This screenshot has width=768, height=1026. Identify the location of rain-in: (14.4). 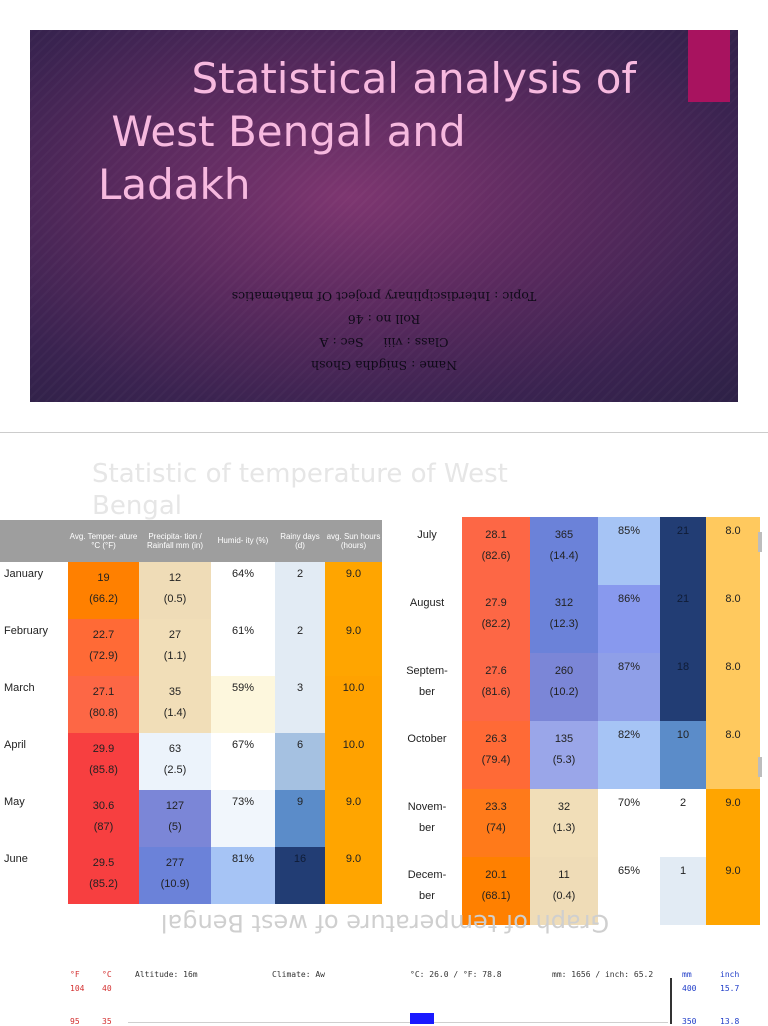
(564, 556).